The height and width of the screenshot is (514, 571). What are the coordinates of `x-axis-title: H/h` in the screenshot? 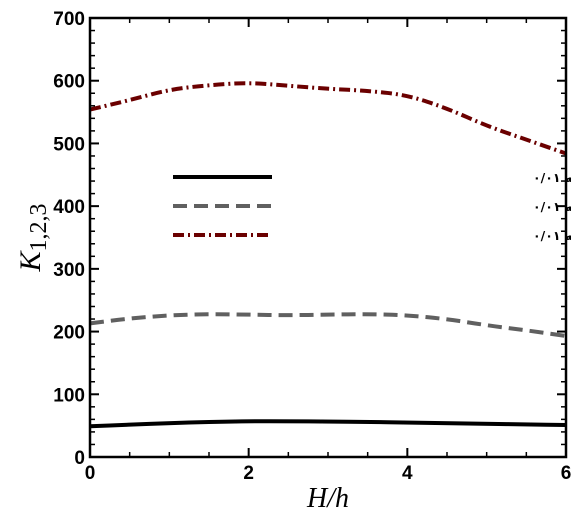 It's located at (327, 498).